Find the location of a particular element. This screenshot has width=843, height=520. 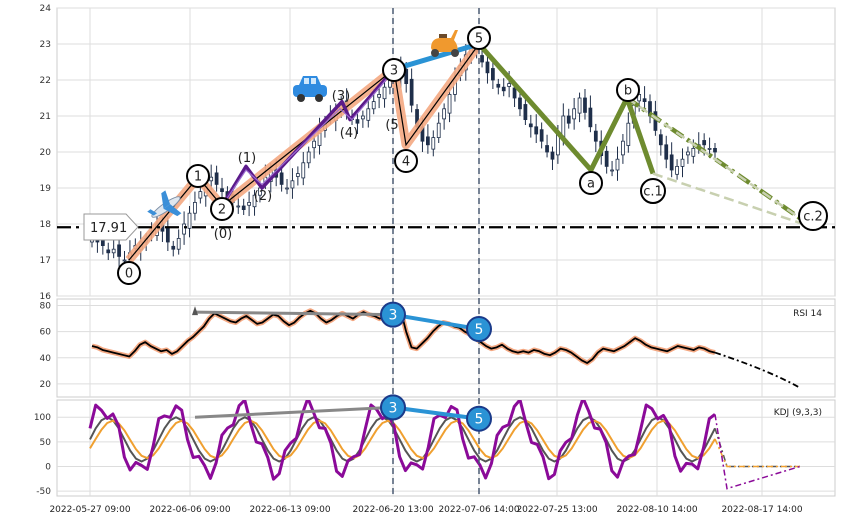

y-tick-label: 50 is located at coordinates (46, 443).